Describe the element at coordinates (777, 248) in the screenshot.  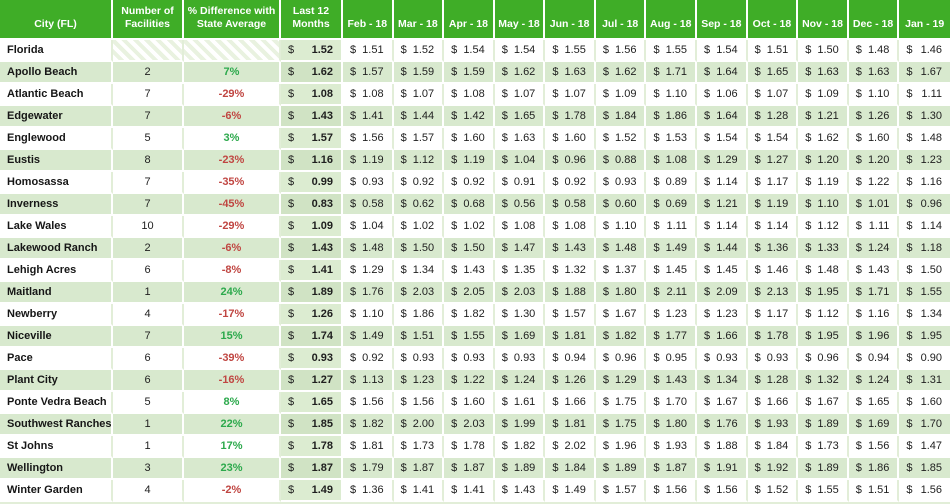
I see `price-value: 1.36` at that location.